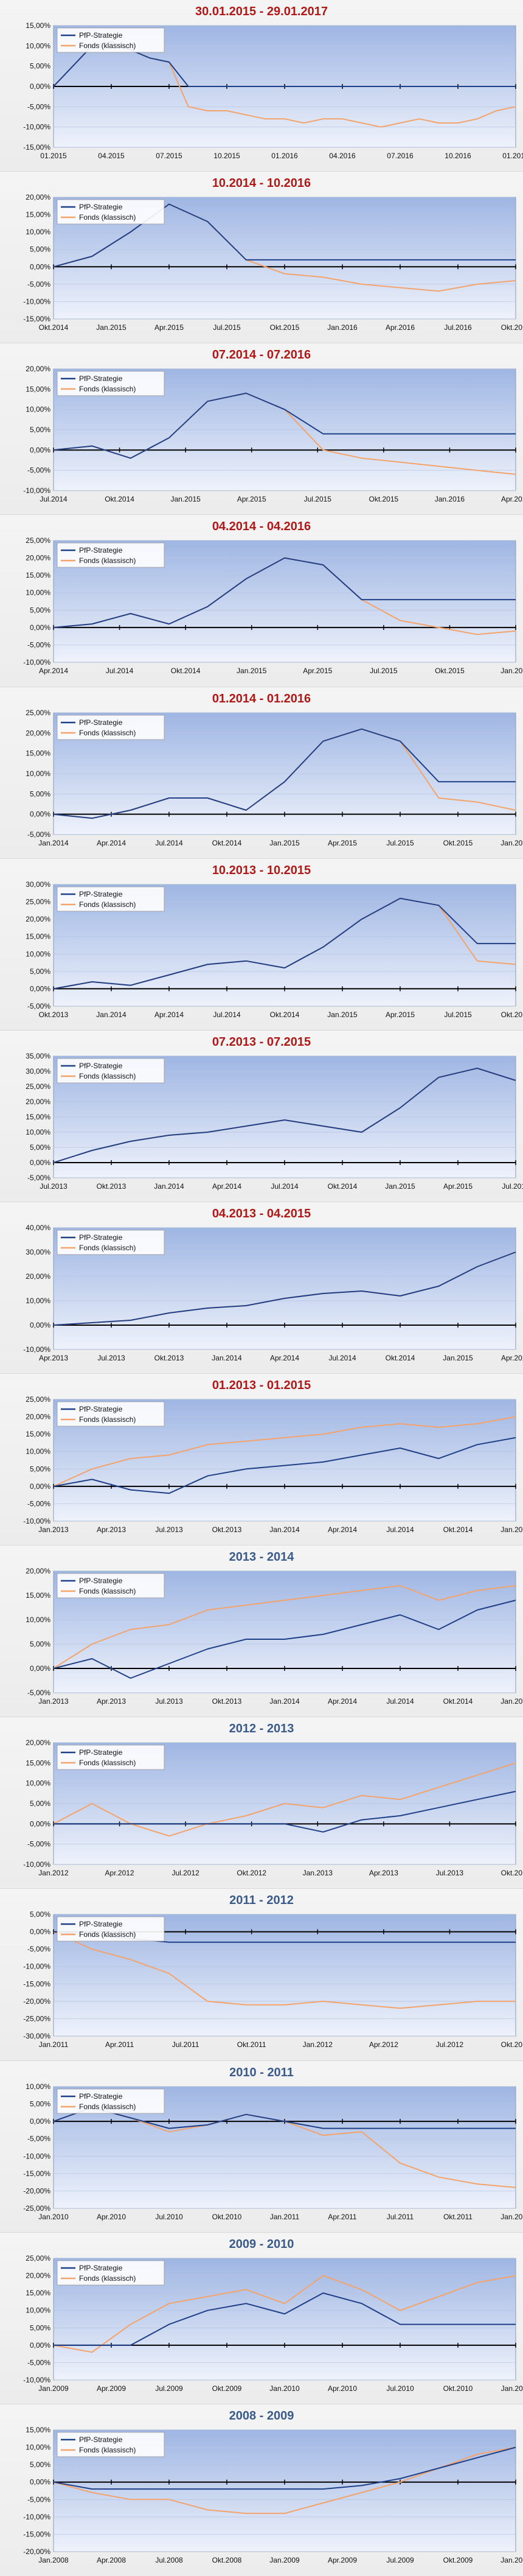 This screenshot has width=523, height=2576. Describe the element at coordinates (53, 1701) in the screenshot. I see `x-tick-label: Jan.2013` at that location.